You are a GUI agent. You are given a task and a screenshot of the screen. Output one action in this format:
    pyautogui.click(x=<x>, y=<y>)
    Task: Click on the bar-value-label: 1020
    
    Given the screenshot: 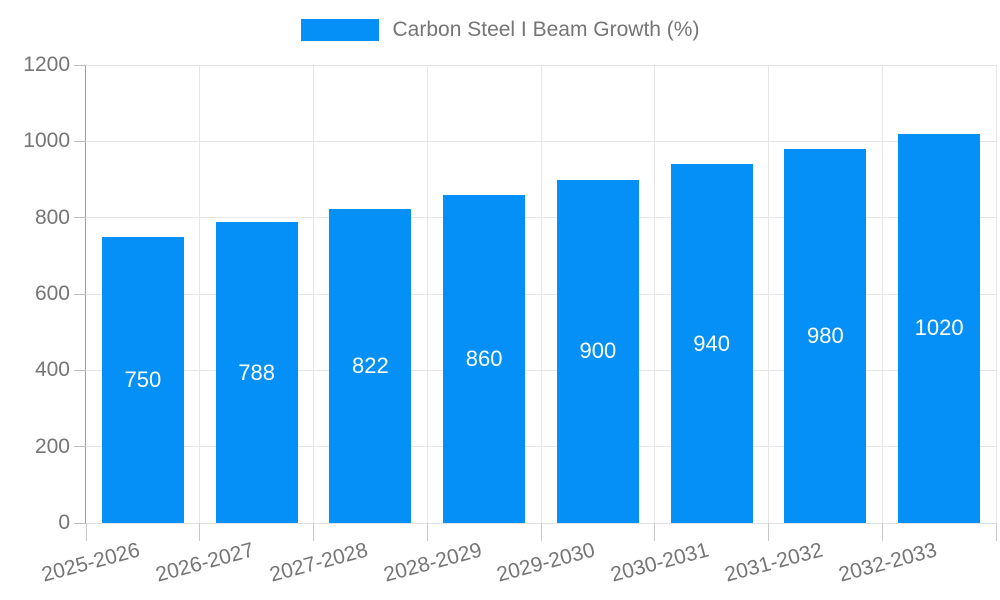 What is the action you would take?
    pyautogui.click(x=939, y=328)
    